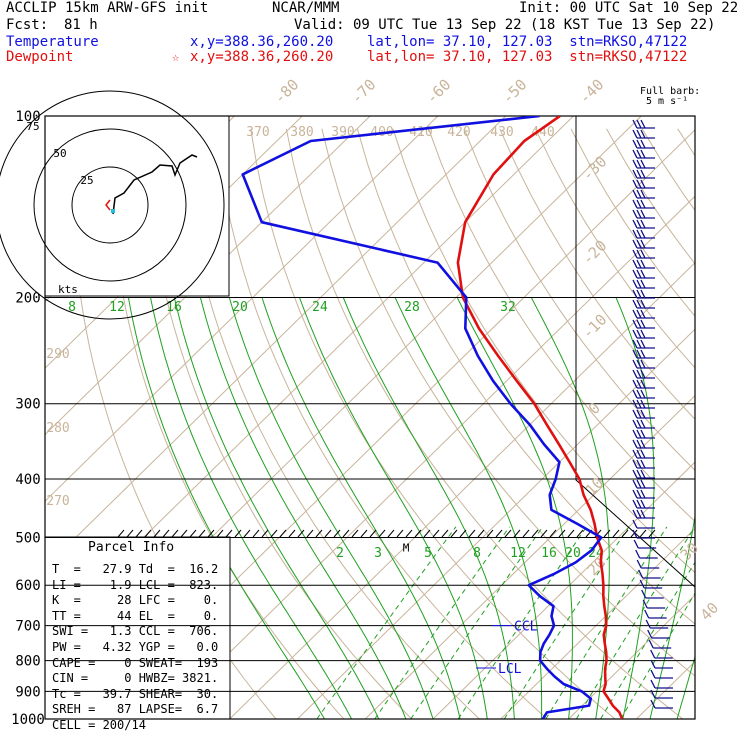 The height and width of the screenshot is (740, 740). Describe the element at coordinates (135, 631) in the screenshot. I see `parcel-row: SWI = 1.3 CCL = 706.` at that location.